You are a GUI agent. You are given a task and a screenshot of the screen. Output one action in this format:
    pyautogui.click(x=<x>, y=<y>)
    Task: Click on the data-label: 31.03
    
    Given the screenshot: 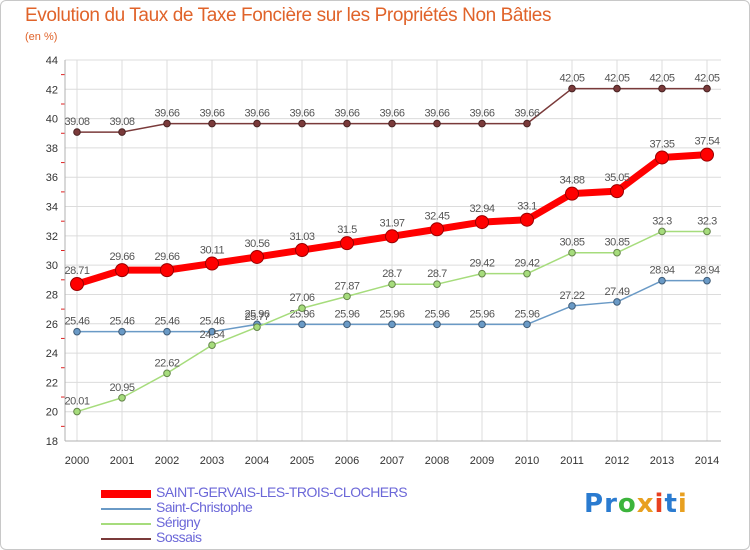 What is the action you would take?
    pyautogui.click(x=301, y=237)
    